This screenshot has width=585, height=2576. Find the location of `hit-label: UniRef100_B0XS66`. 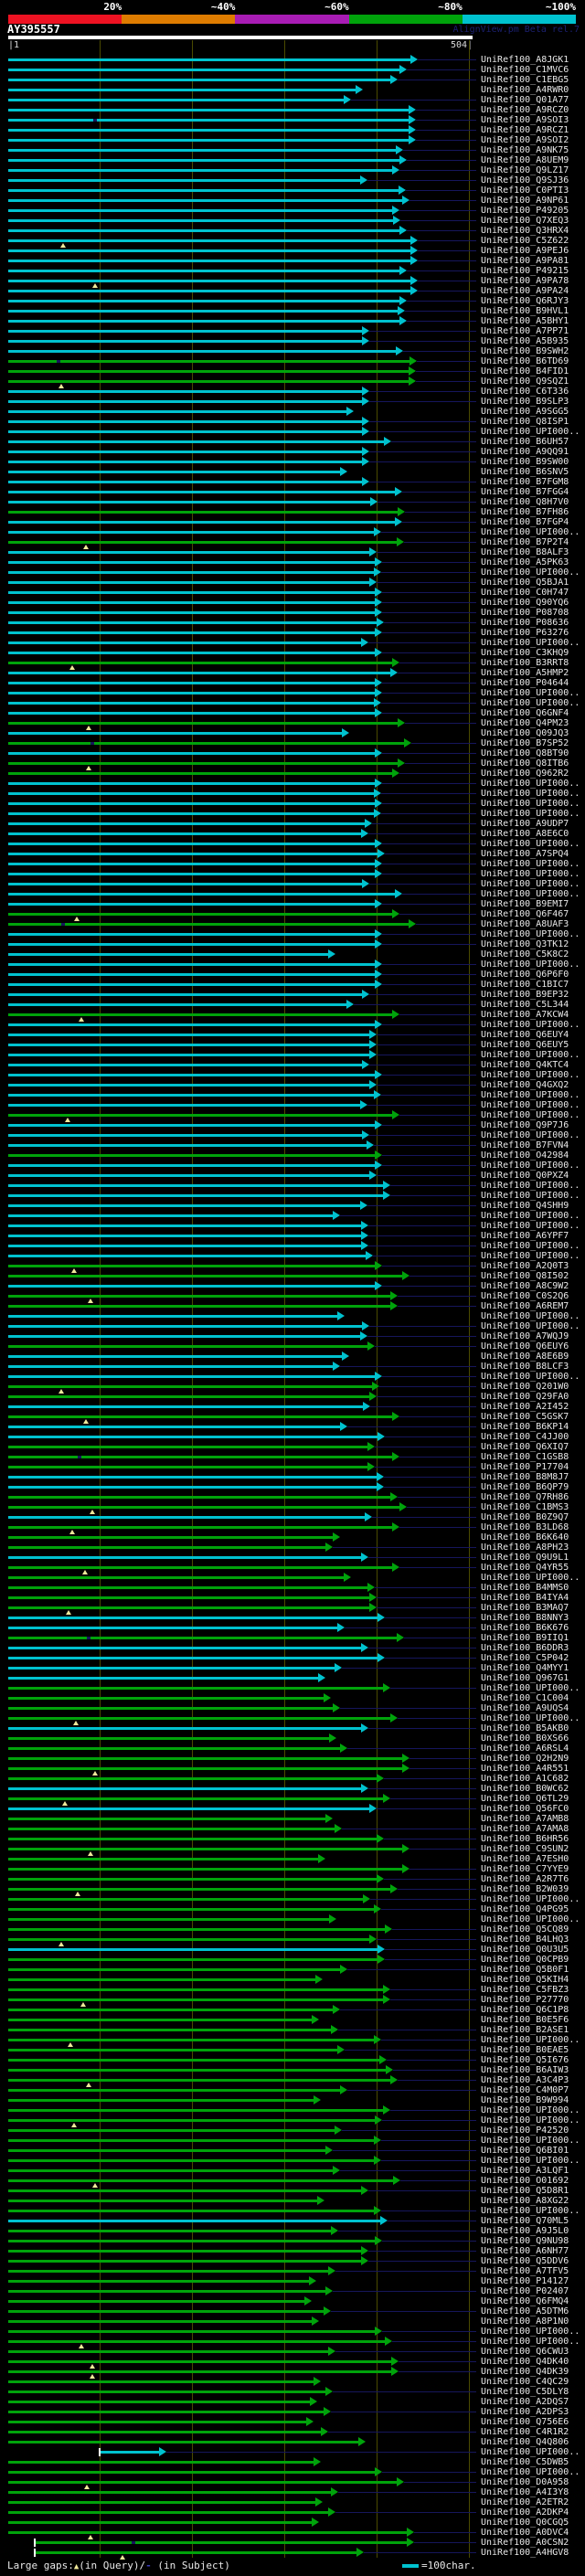

hit-label: UniRef100_B0XS66 is located at coordinates (525, 1738).